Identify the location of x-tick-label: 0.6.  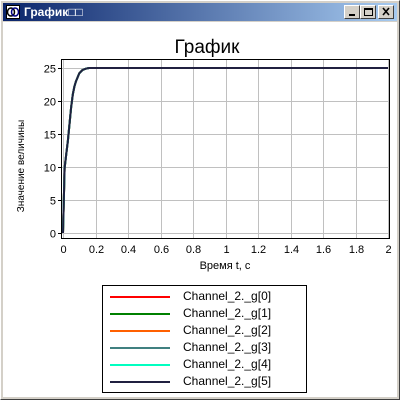
(161, 250).